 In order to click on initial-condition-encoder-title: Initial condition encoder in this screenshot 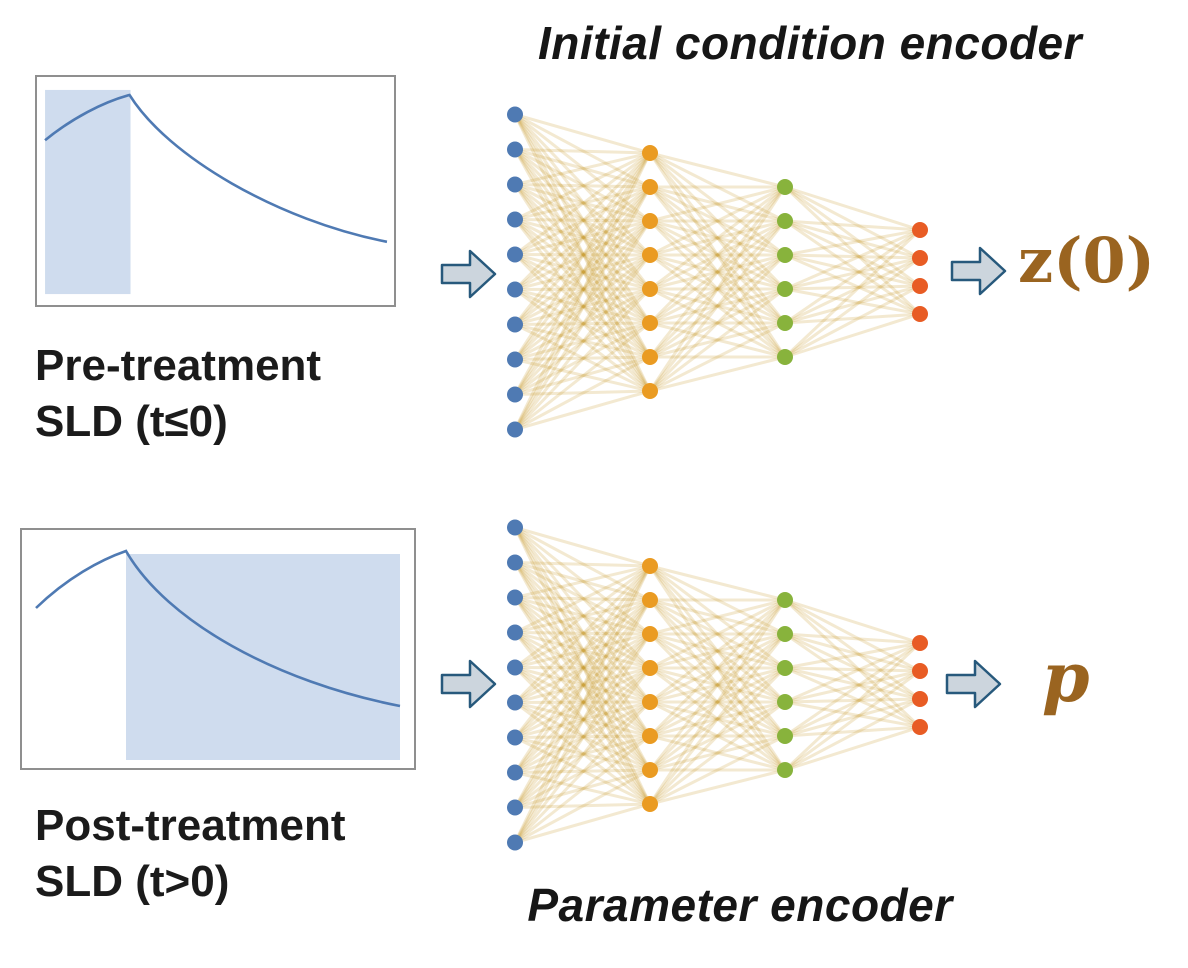, I will do `click(810, 43)`.